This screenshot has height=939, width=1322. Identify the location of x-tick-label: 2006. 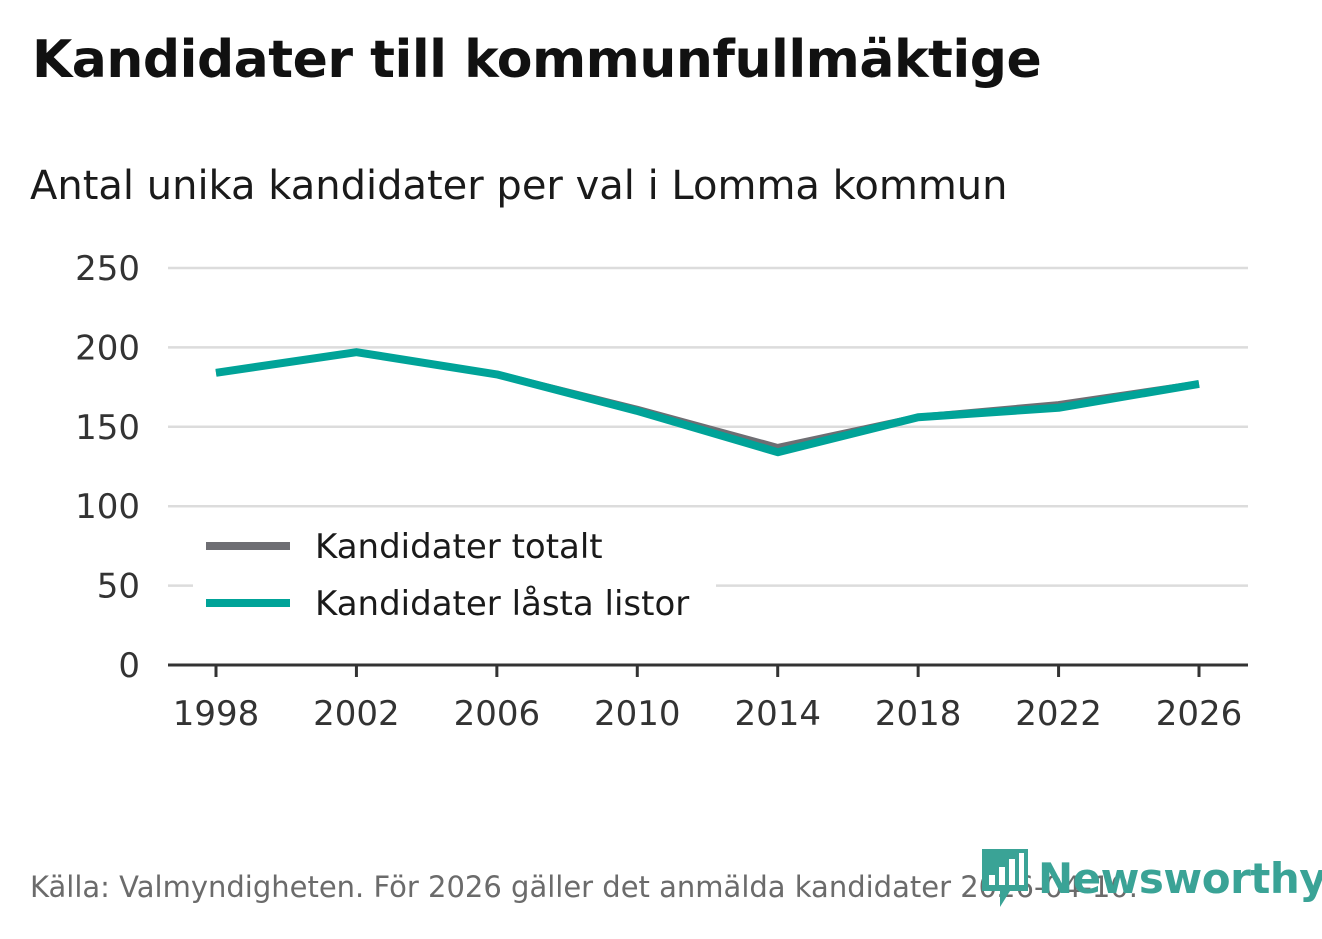
(497, 714).